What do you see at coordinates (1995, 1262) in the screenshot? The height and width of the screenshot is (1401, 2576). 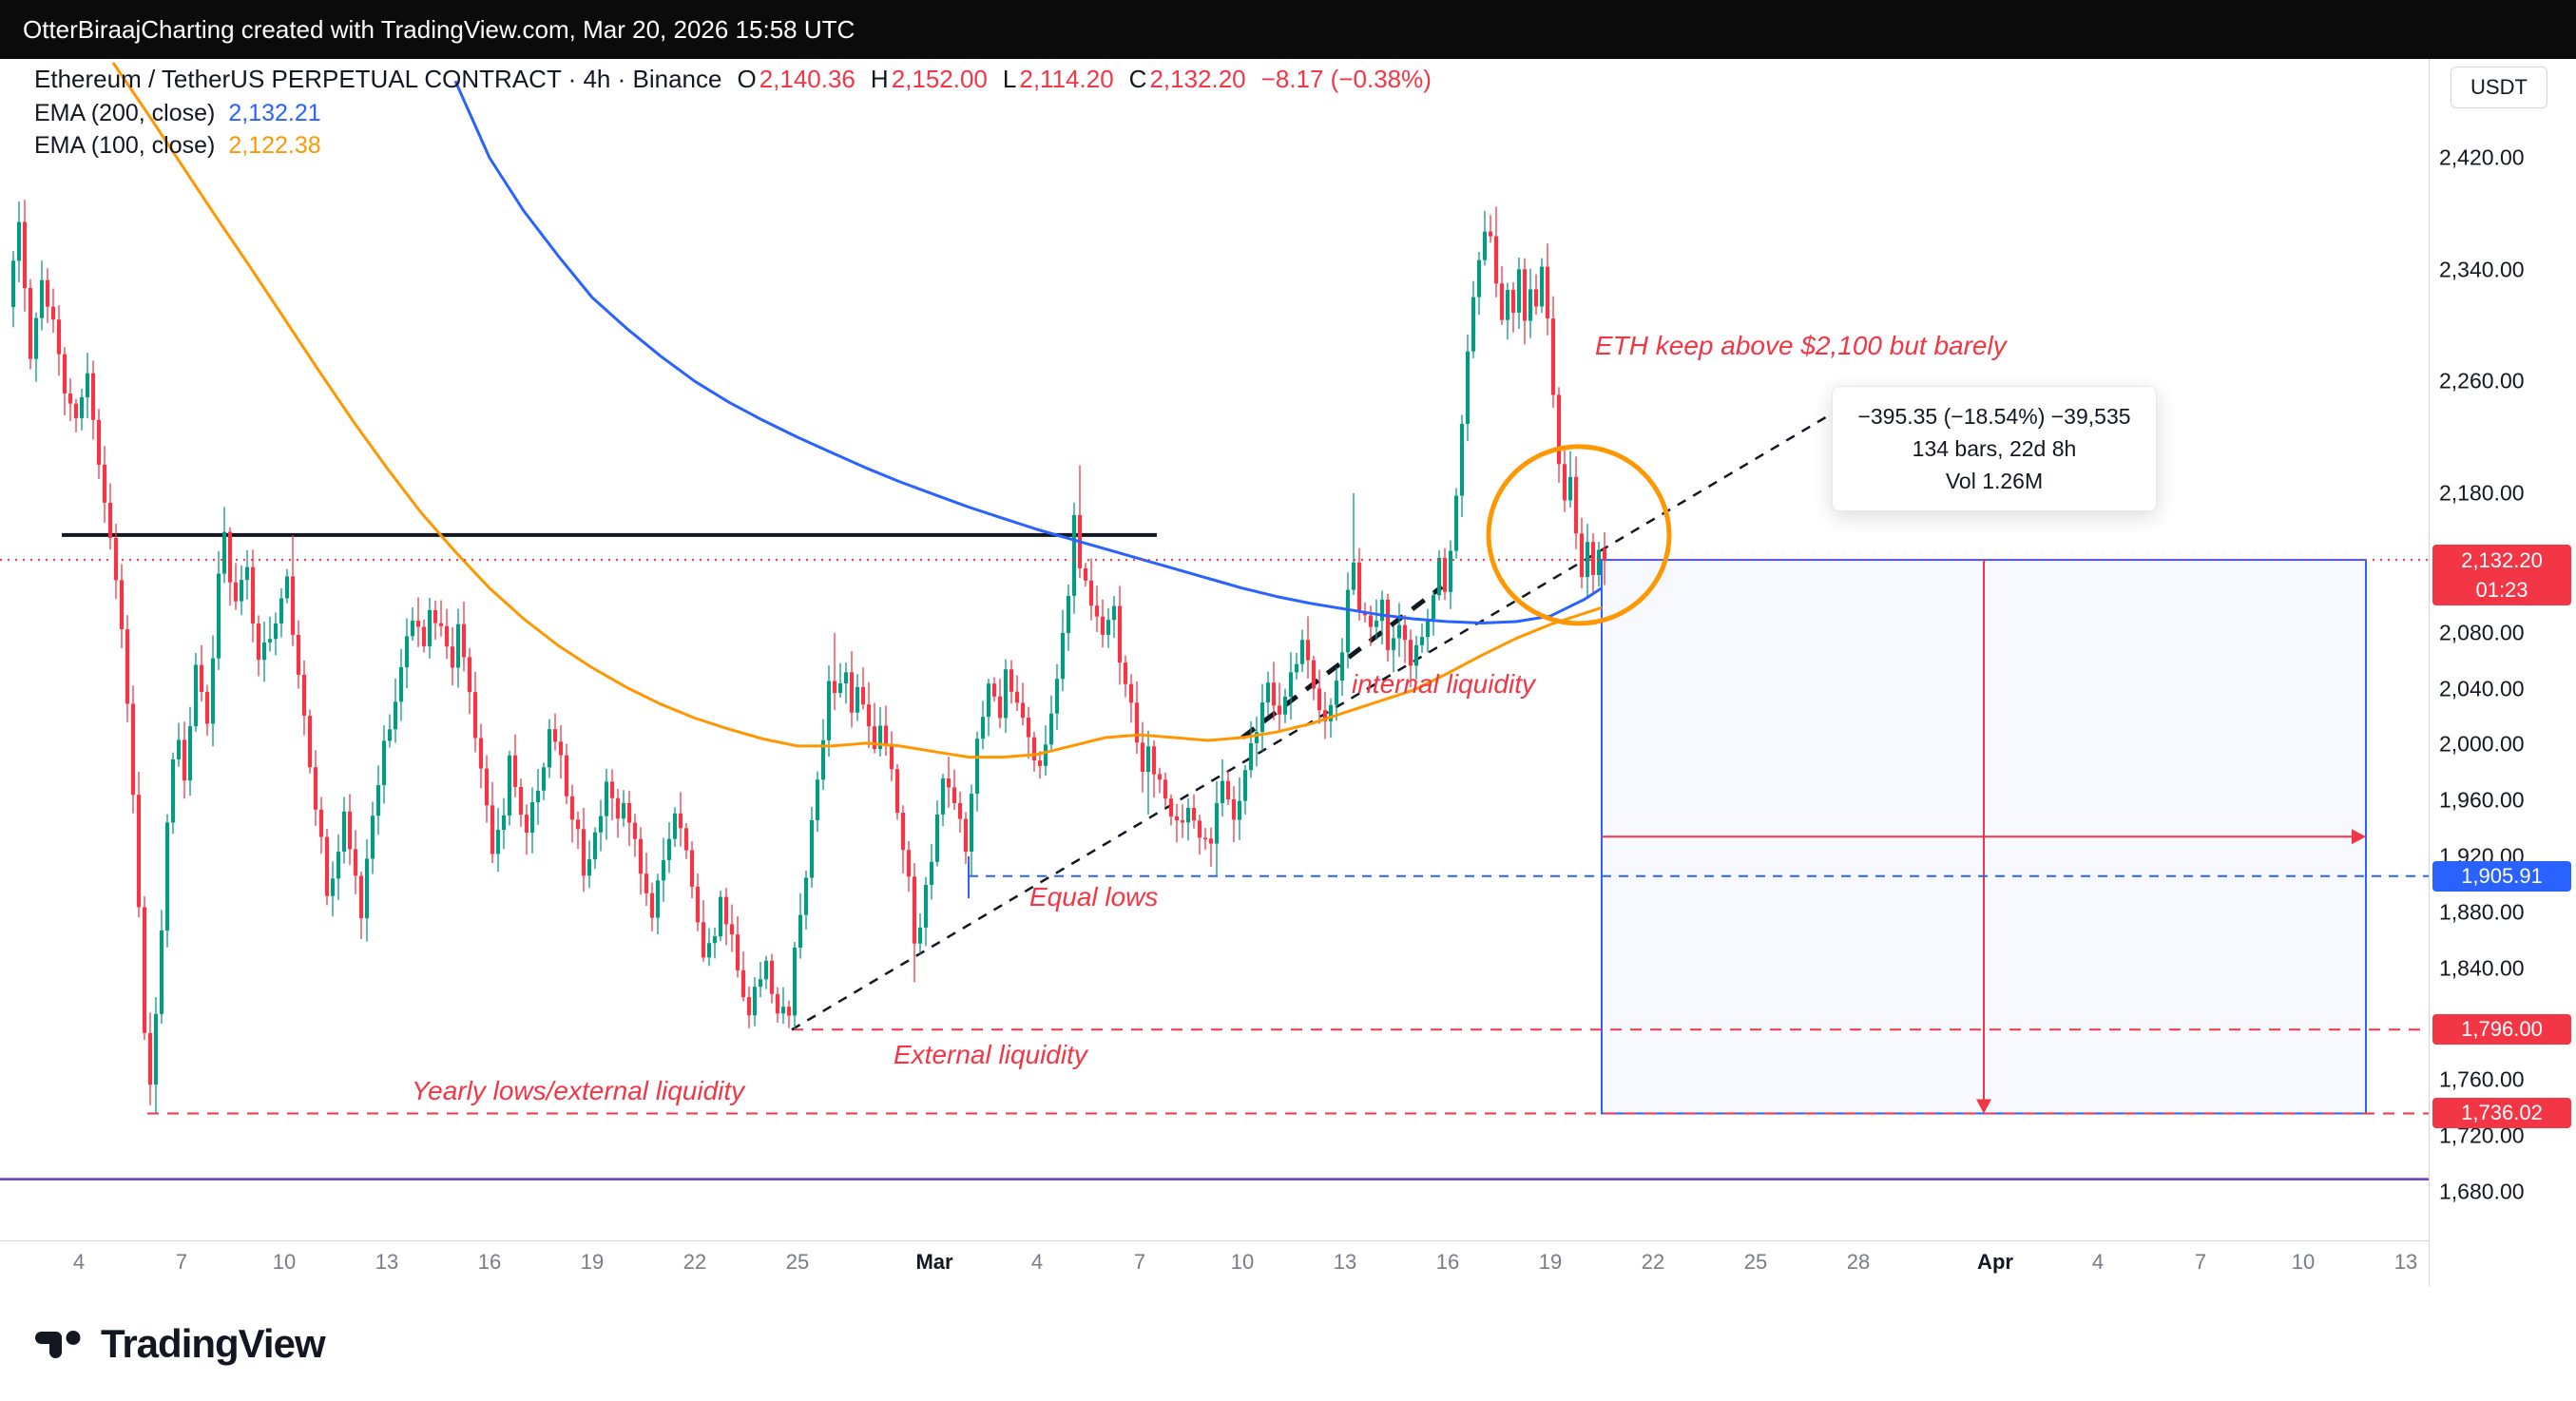 I see `time-axis-month-label: Apr` at bounding box center [1995, 1262].